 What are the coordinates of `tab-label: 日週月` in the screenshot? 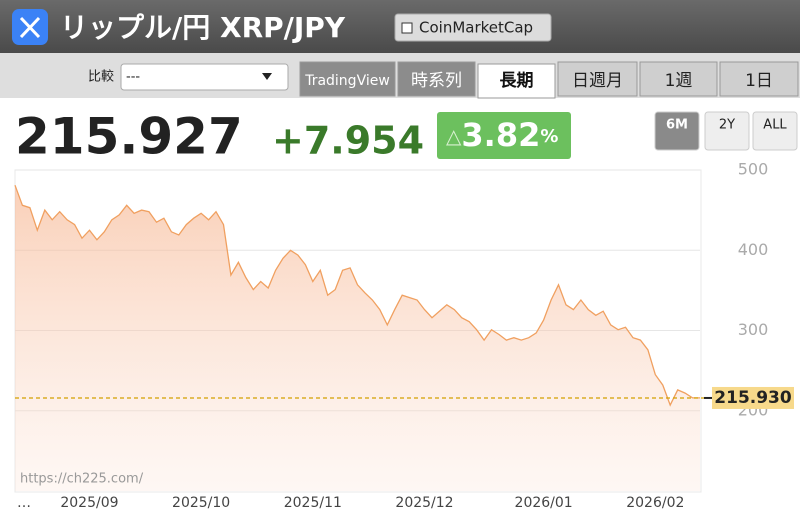 It's located at (597, 81).